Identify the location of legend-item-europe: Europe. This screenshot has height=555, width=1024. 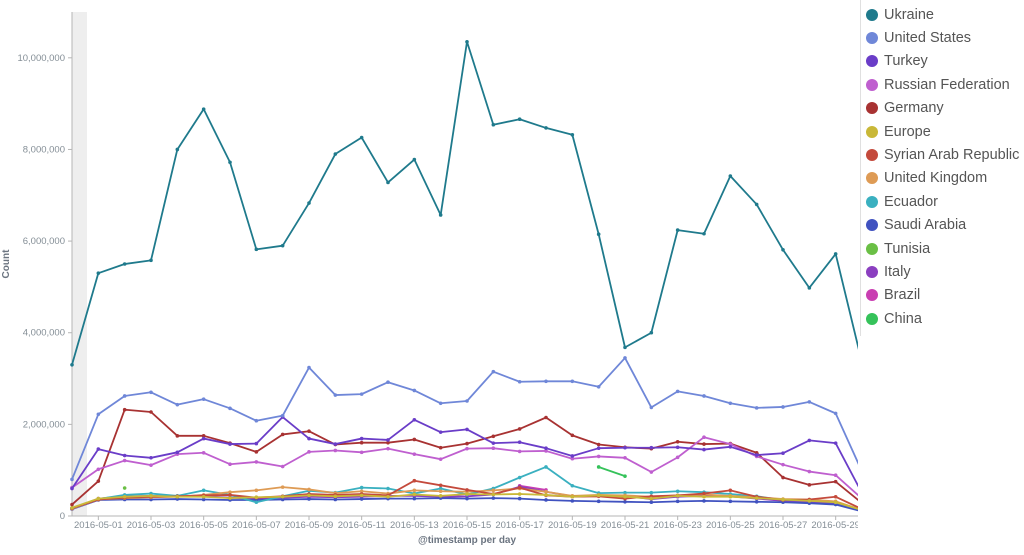
(942, 131).